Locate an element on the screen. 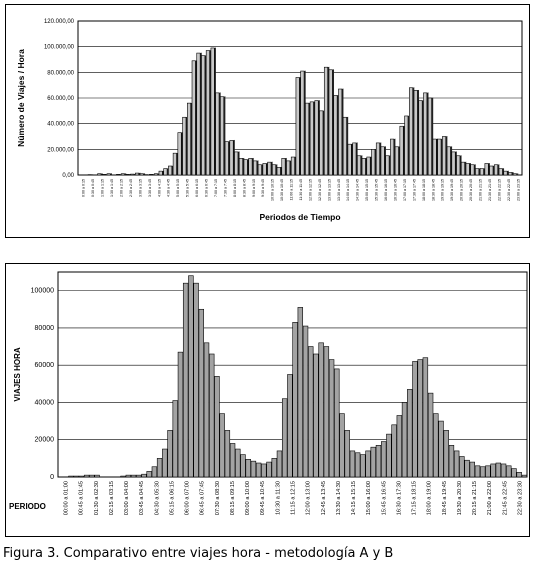  y-tick-label: 20000 is located at coordinates (45, 440).